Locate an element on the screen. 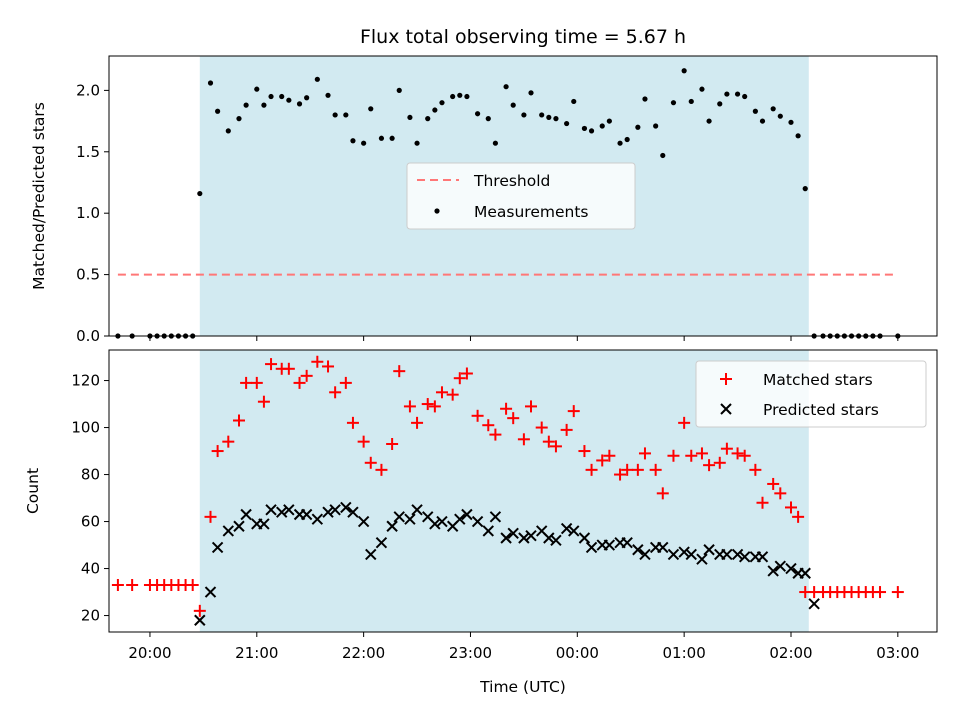  top-y-tick-label: 0.5 is located at coordinates (88, 275).